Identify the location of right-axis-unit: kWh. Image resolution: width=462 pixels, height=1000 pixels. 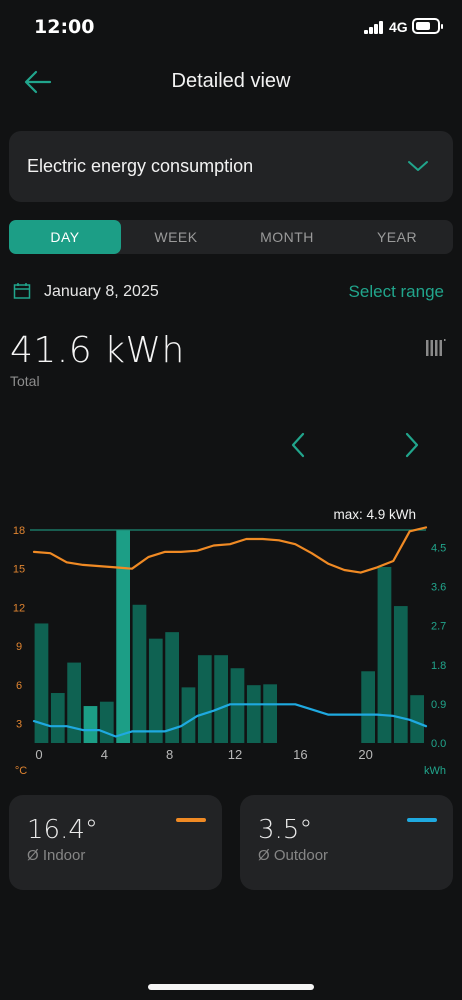
(435, 771).